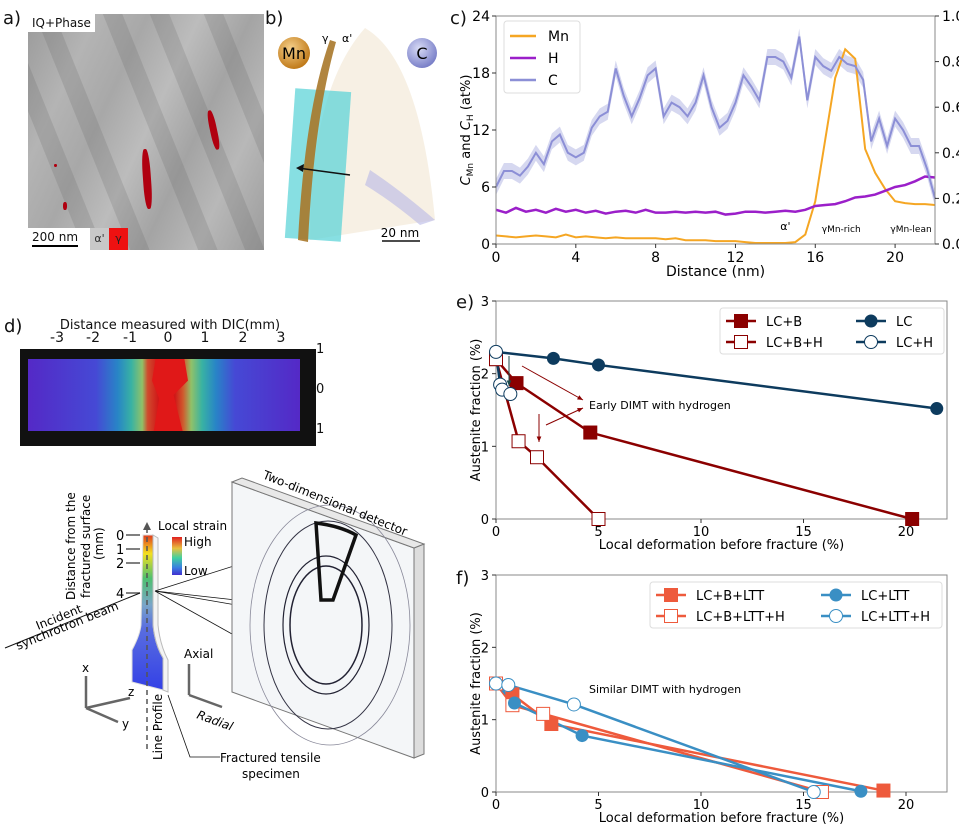  I want to click on plot-frame, so click(721, 410).